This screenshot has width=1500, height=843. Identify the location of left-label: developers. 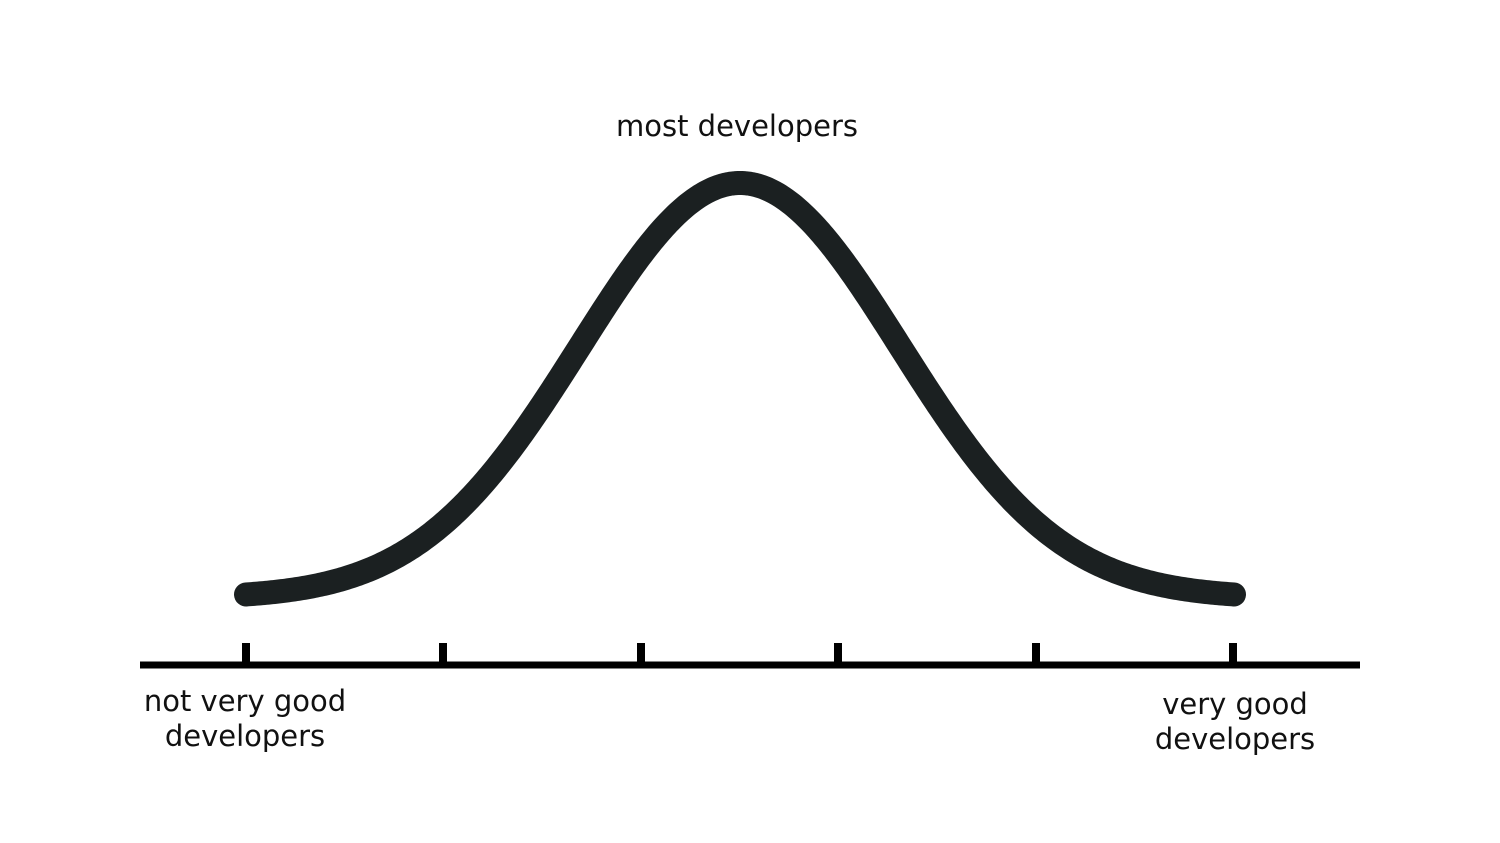
(245, 736).